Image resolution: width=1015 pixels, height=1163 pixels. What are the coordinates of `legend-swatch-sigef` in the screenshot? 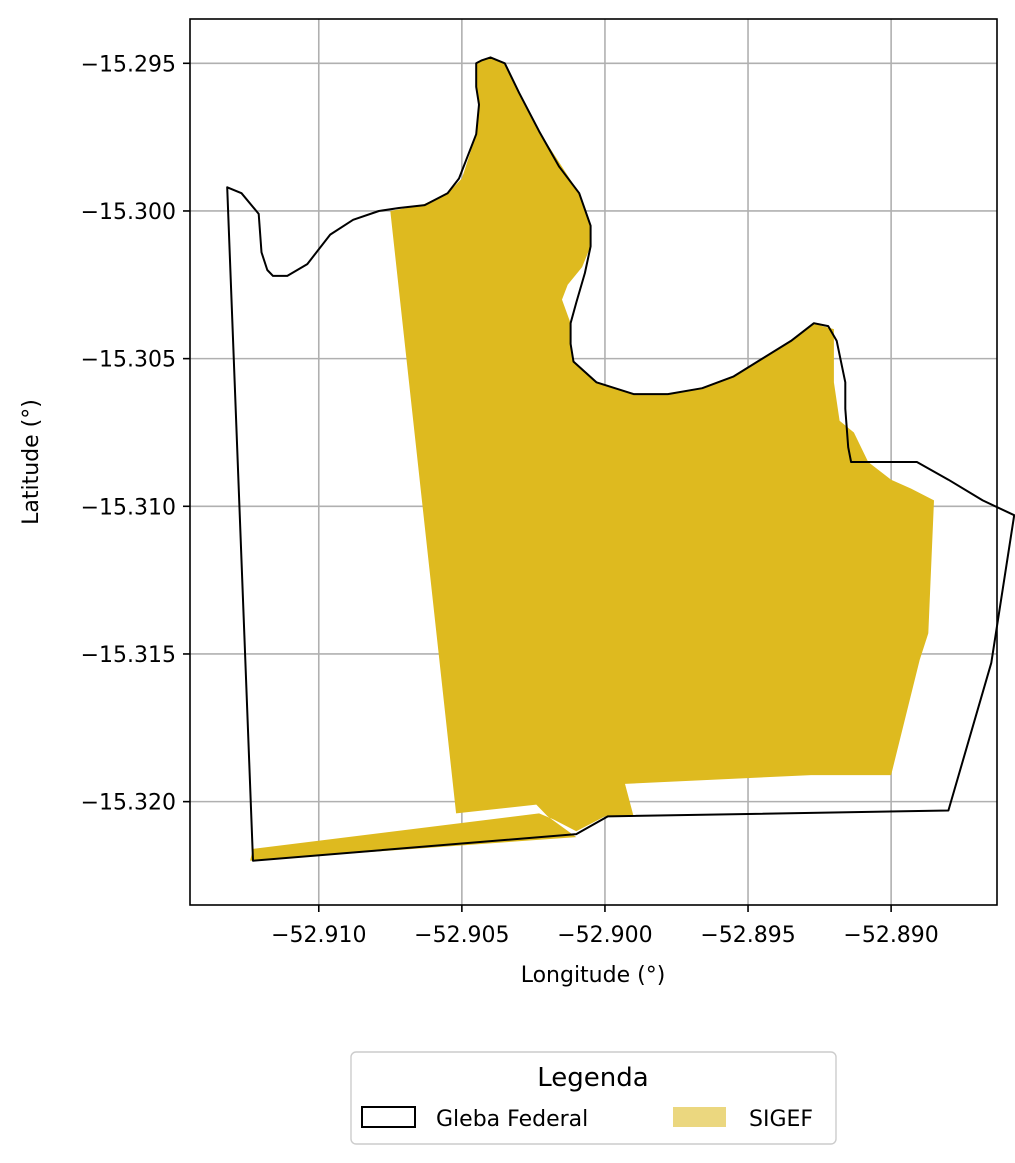 It's located at (699, 1117).